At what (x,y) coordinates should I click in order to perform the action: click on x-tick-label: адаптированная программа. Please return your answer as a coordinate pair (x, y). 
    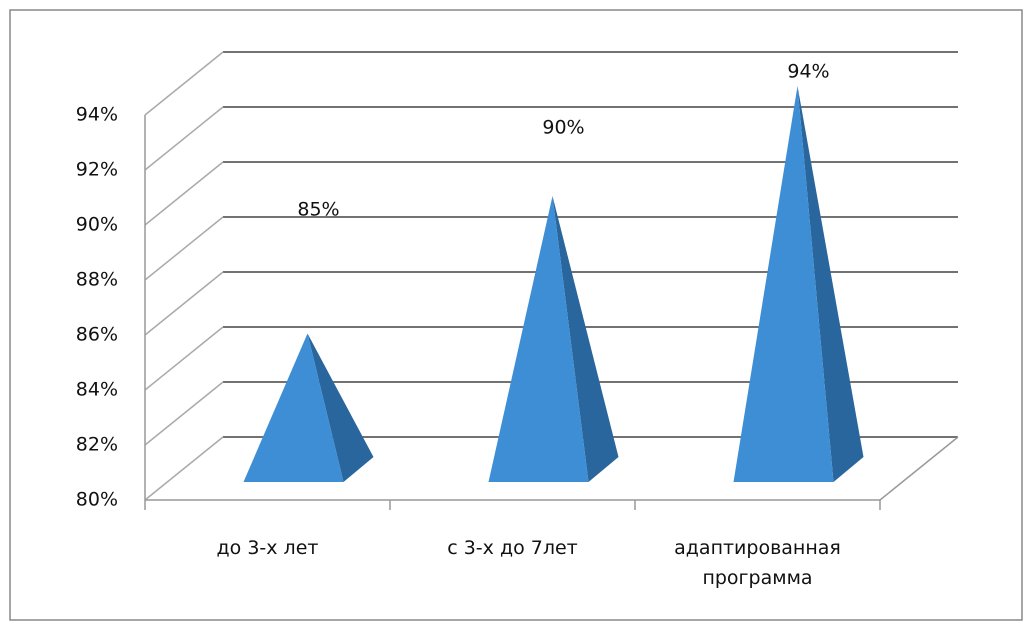
    Looking at the image, I should click on (757, 563).